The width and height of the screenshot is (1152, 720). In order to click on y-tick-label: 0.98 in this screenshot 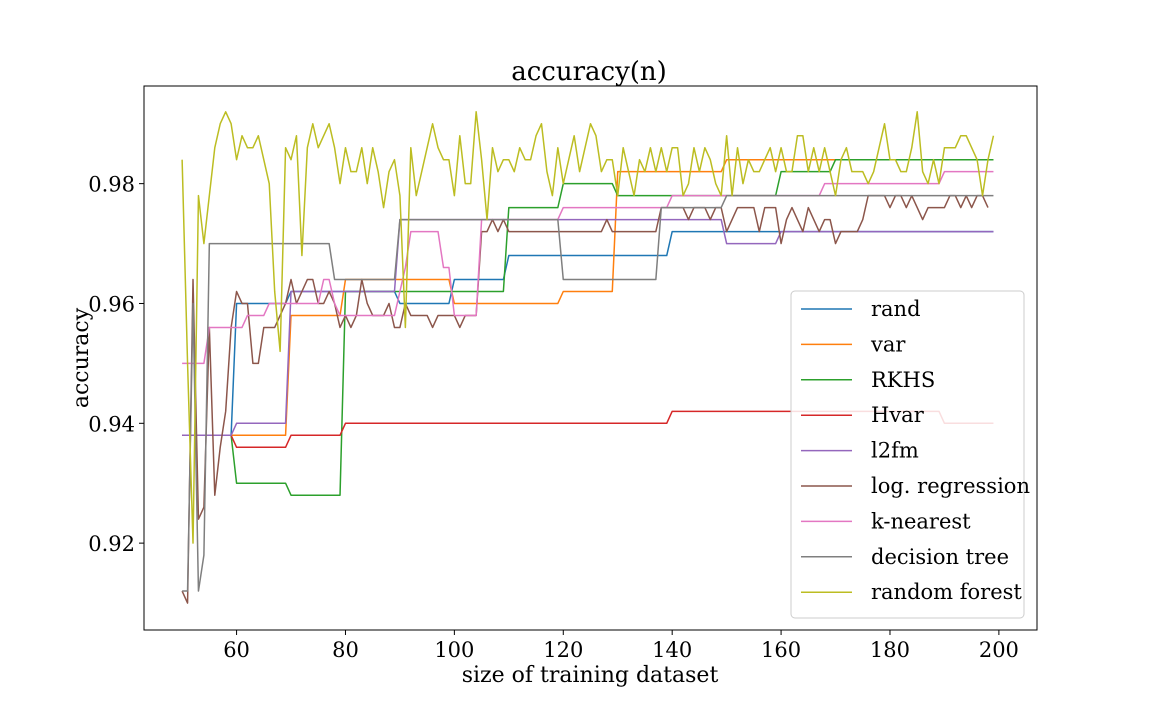, I will do `click(111, 185)`.